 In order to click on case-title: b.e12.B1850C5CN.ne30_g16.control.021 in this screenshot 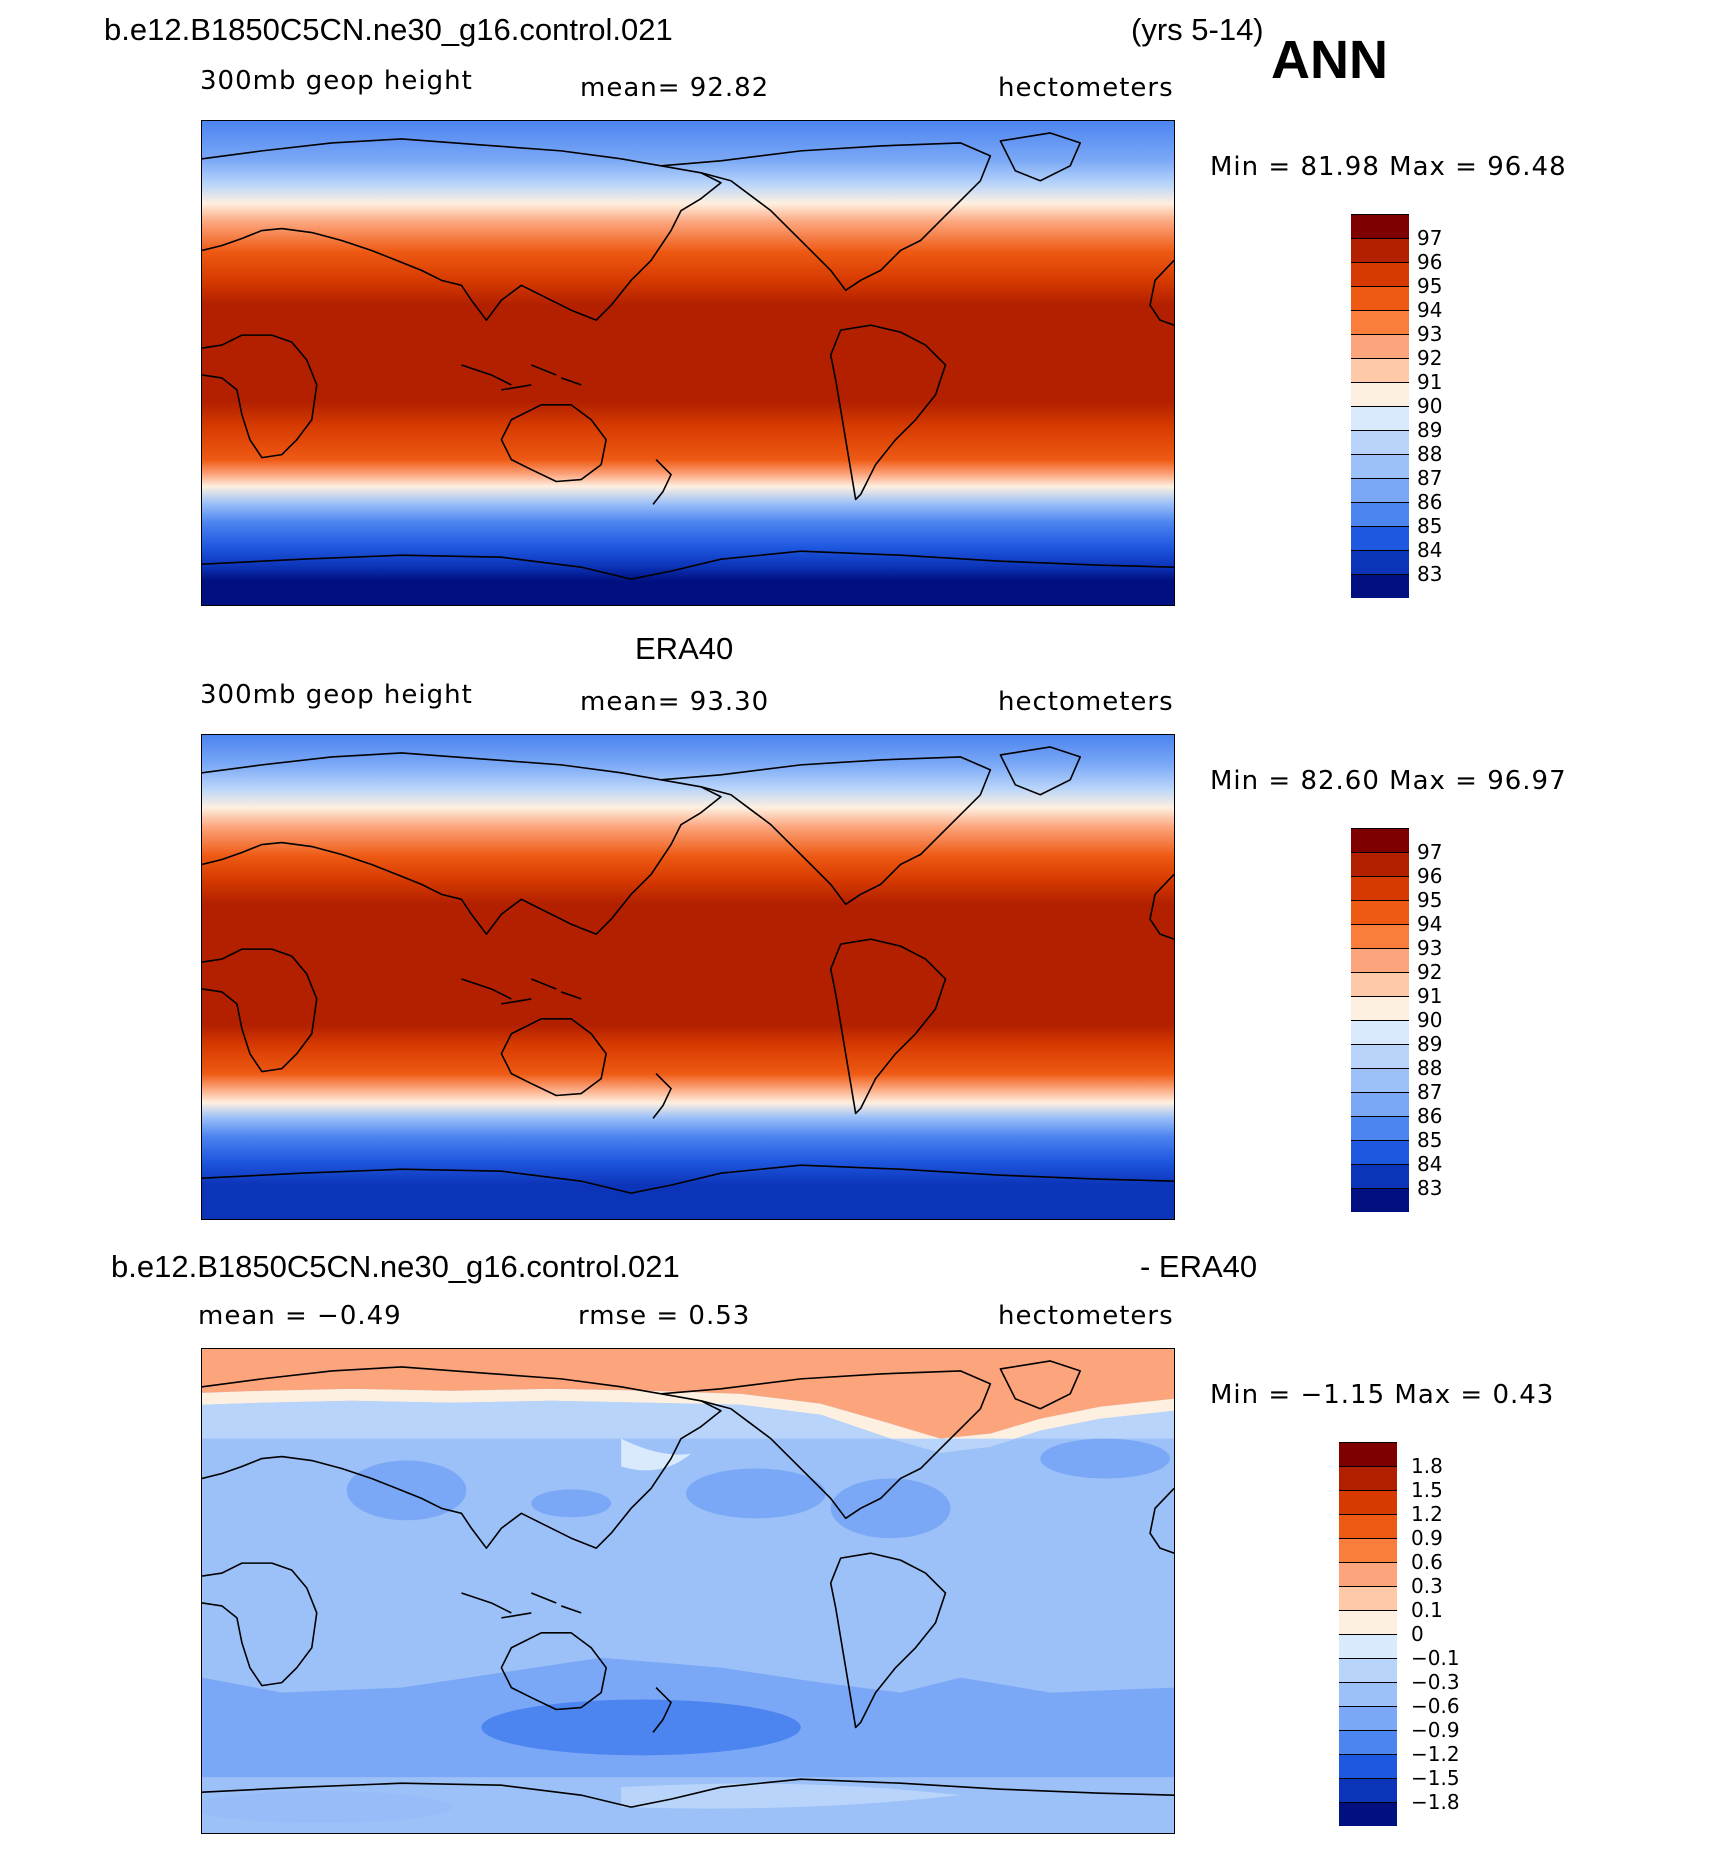, I will do `click(388, 29)`.